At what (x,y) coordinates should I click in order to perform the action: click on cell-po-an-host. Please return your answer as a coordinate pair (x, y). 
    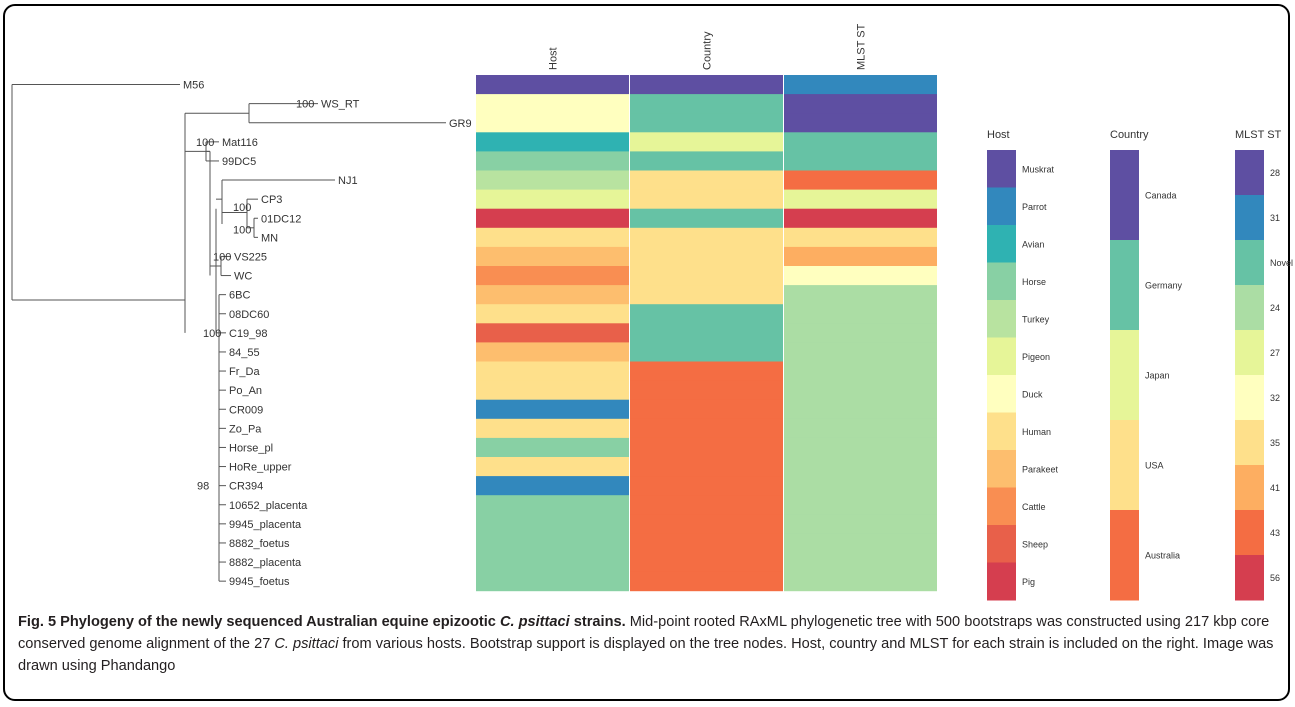
    Looking at the image, I should click on (552, 390).